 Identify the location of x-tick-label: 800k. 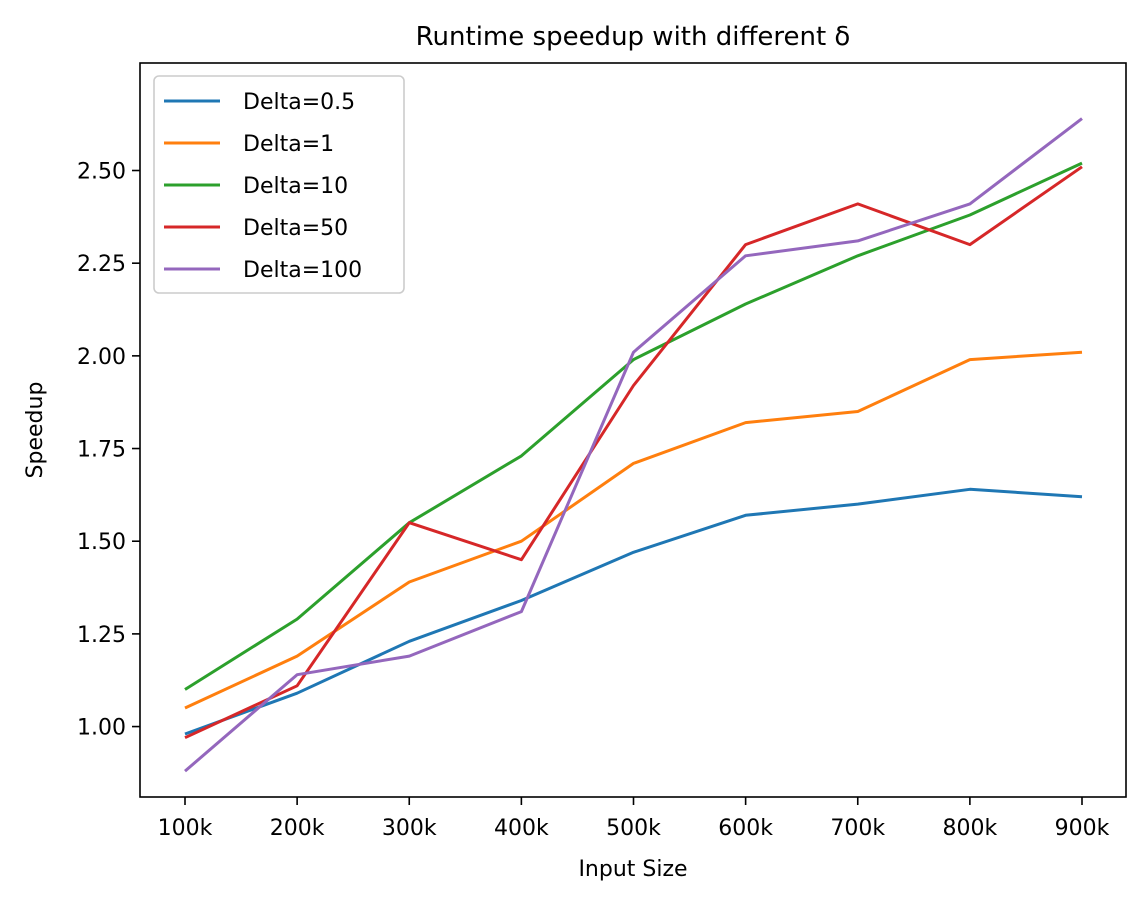
(970, 828).